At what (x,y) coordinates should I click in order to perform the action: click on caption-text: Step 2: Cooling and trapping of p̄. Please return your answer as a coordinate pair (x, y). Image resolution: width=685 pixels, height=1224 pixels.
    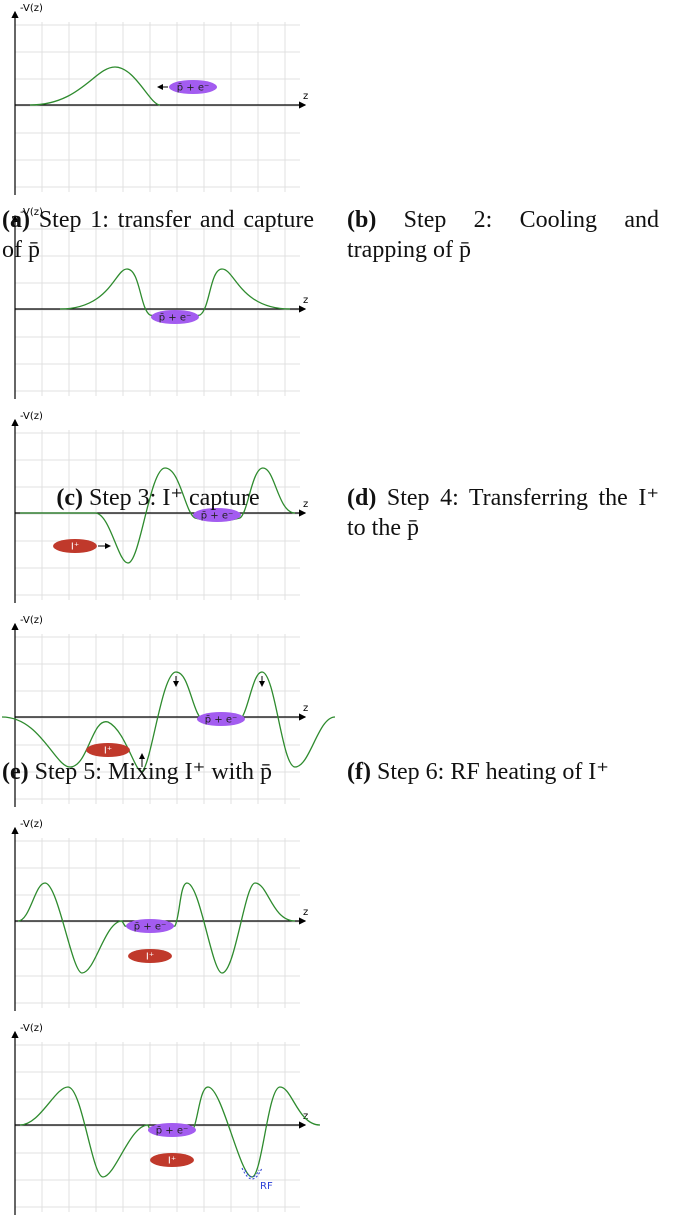
    Looking at the image, I should click on (503, 235).